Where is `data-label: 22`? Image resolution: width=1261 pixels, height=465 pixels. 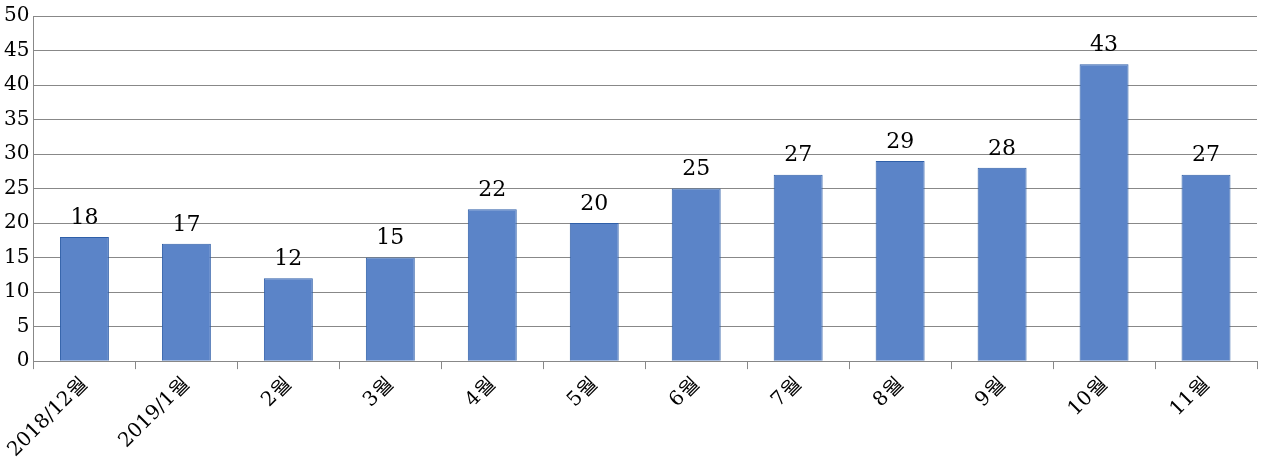
data-label: 22 is located at coordinates (492, 188).